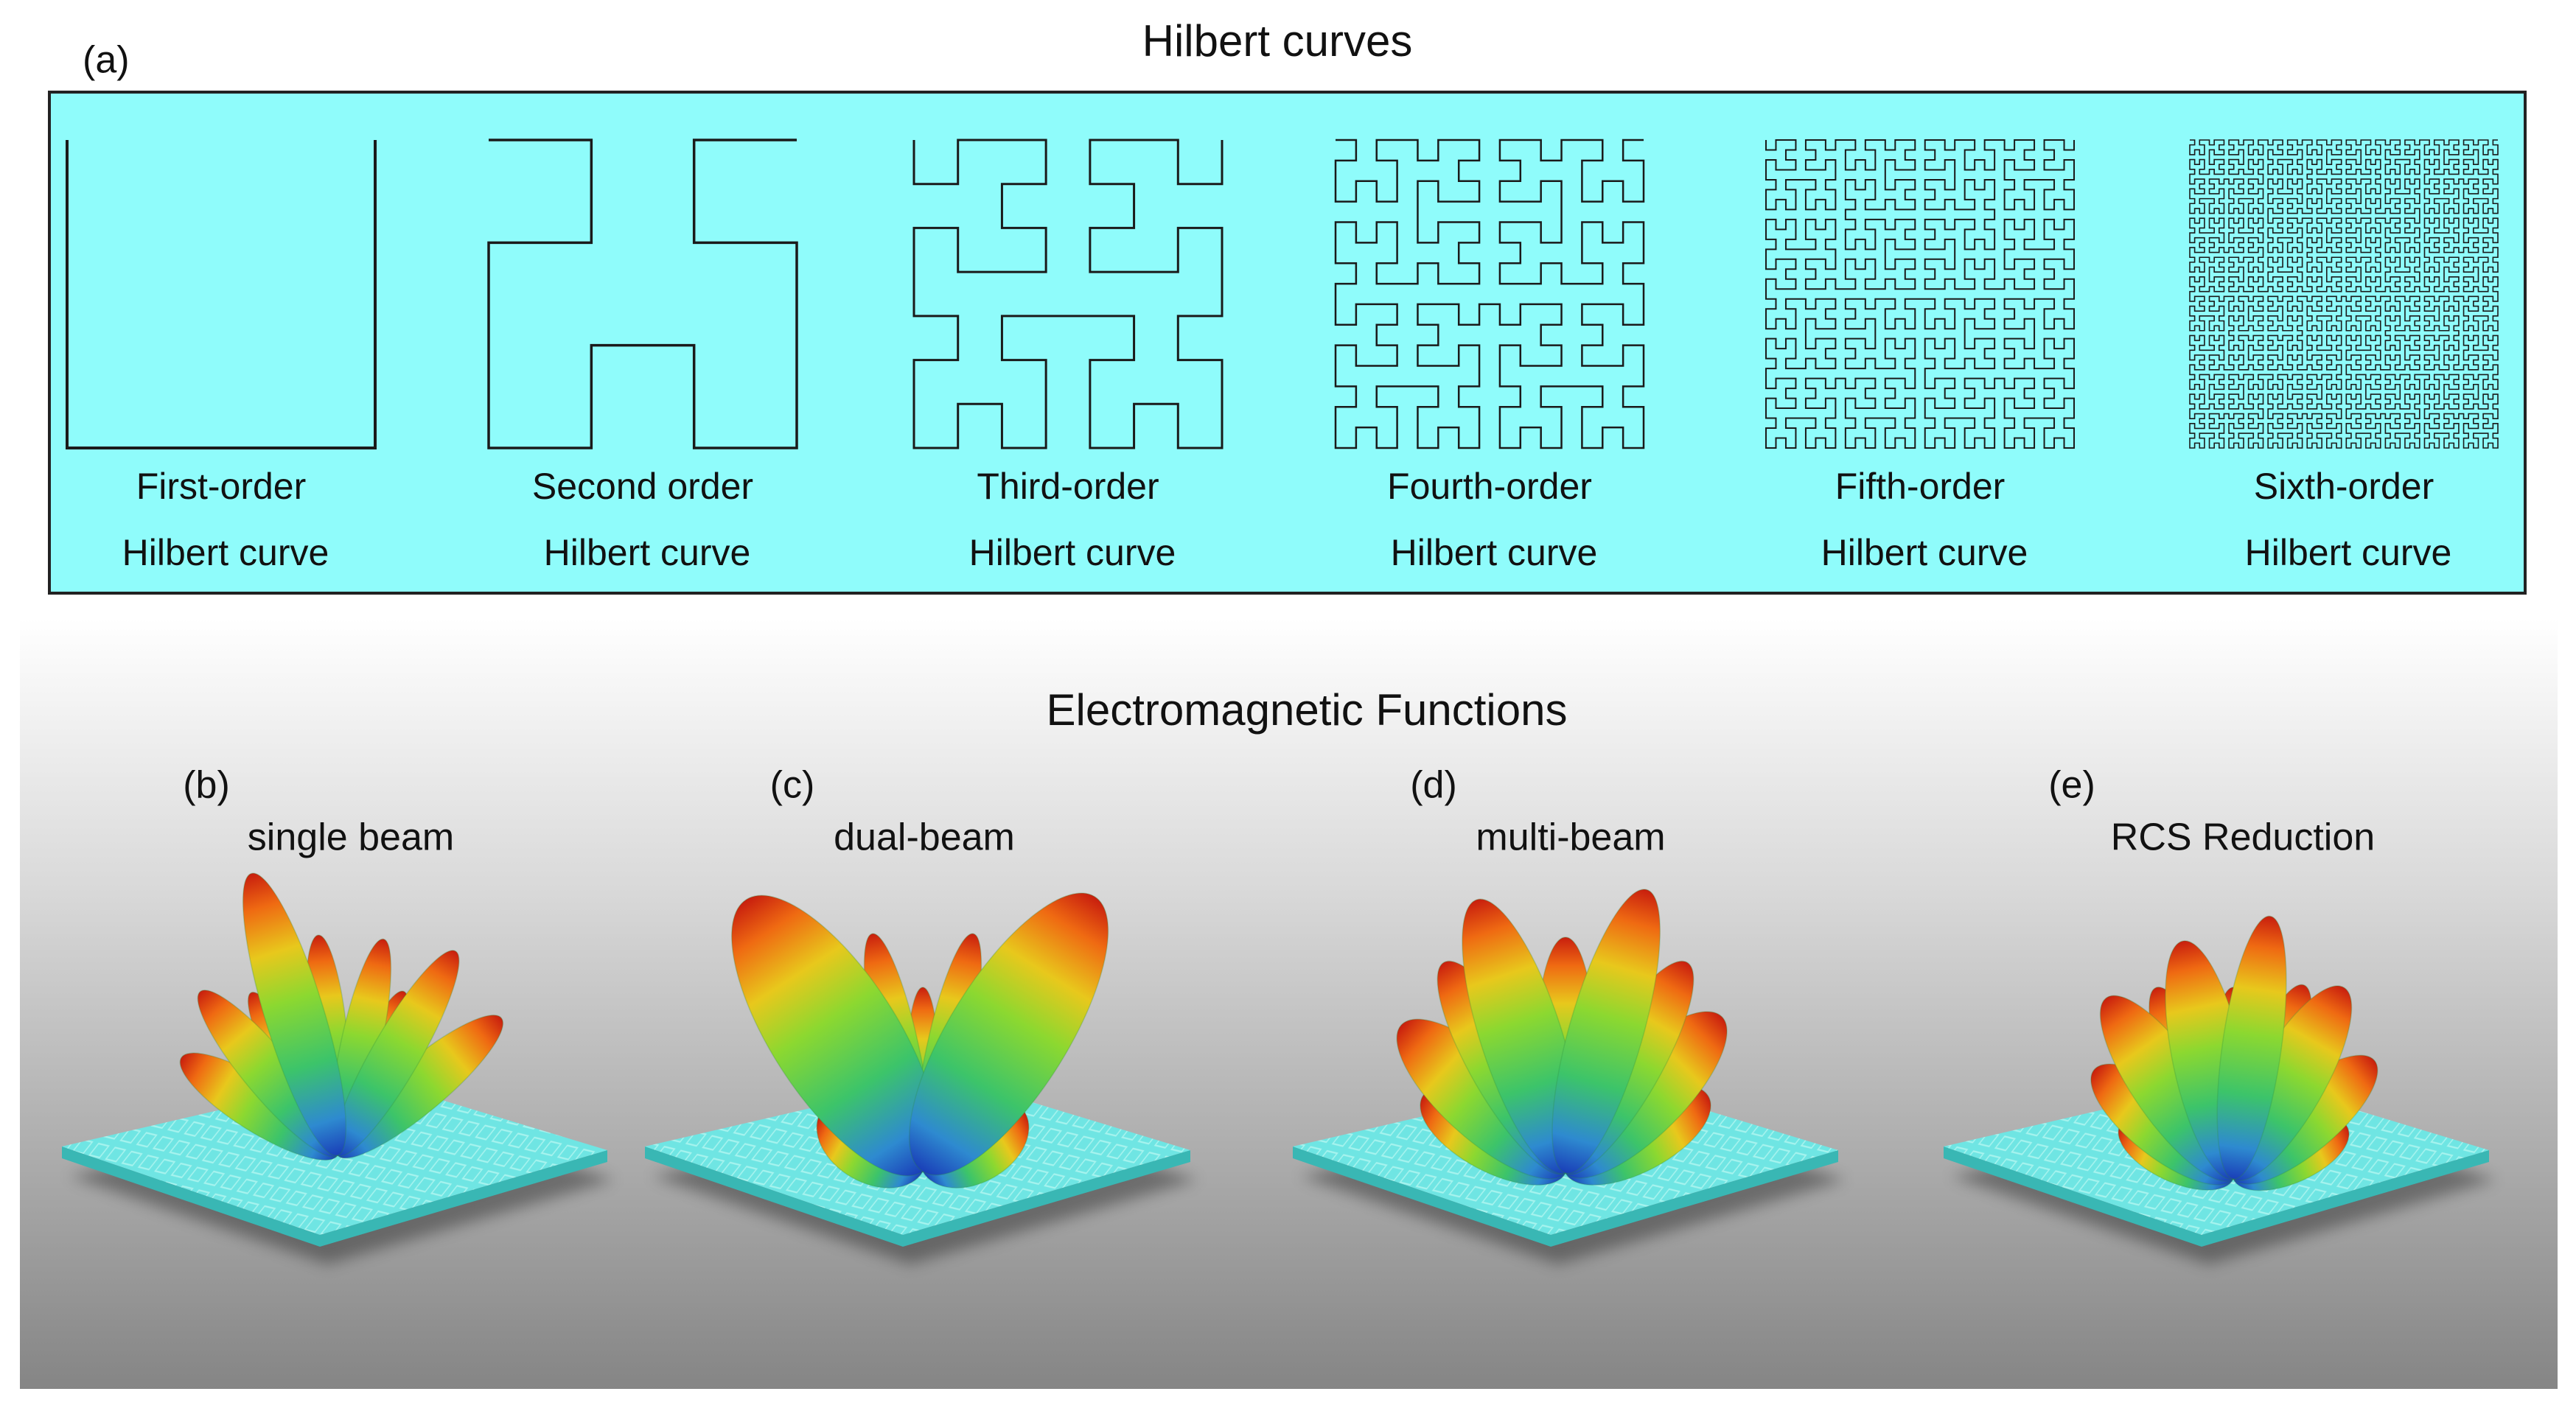 The width and height of the screenshot is (2576, 1411). I want to click on panel-caption: multi-beam, so click(1570, 838).